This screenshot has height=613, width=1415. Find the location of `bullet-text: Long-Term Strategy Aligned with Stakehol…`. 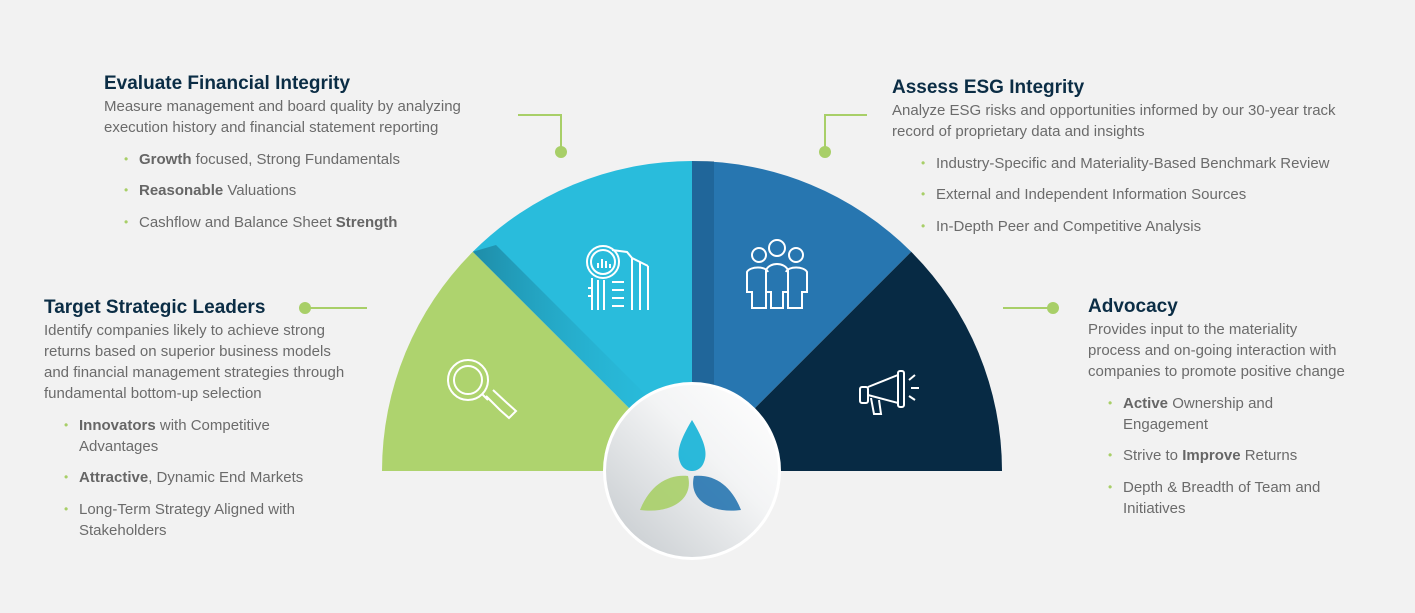

bullet-text: Long-Term Strategy Aligned with Stakehol… is located at coordinates (187, 519).